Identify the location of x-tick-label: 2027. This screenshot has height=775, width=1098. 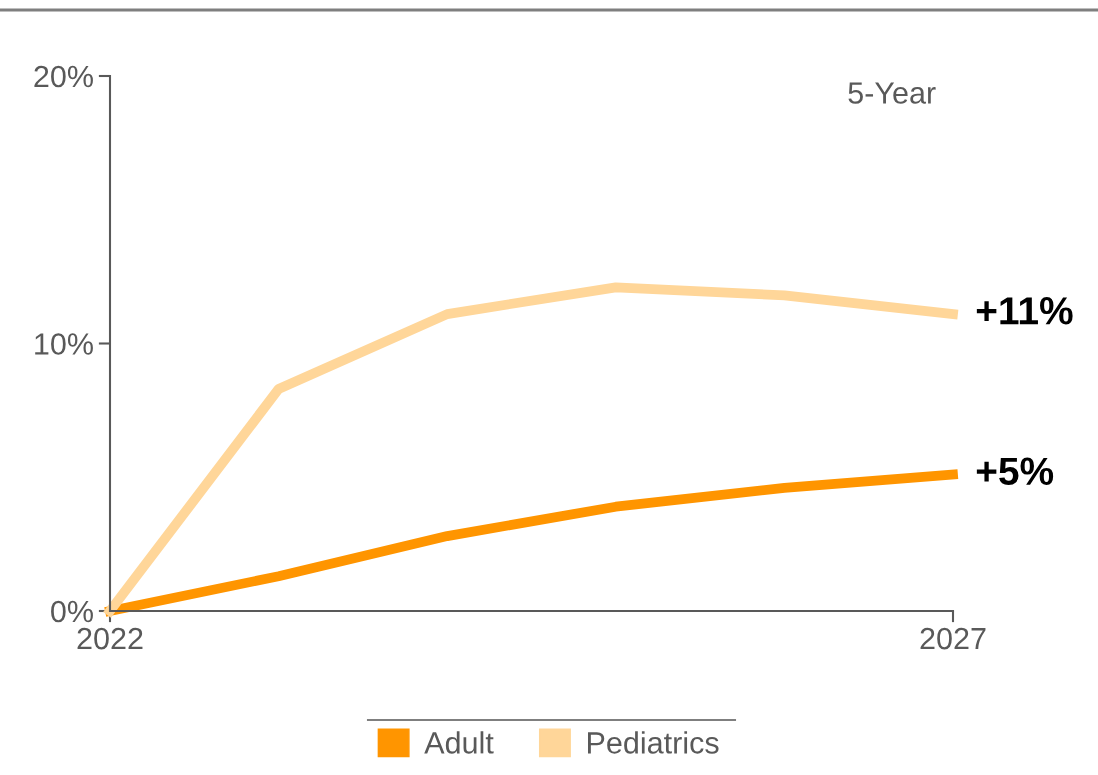
(953, 638).